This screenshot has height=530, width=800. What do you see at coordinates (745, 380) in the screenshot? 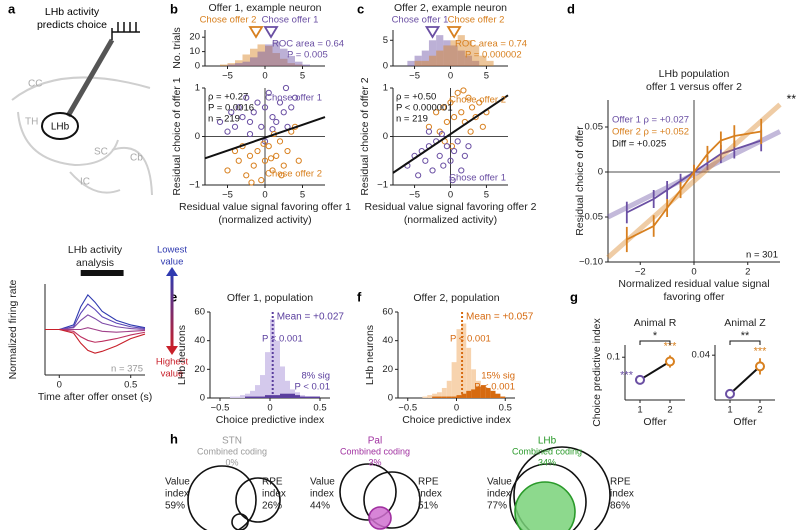
I see `series-line` at bounding box center [745, 380].